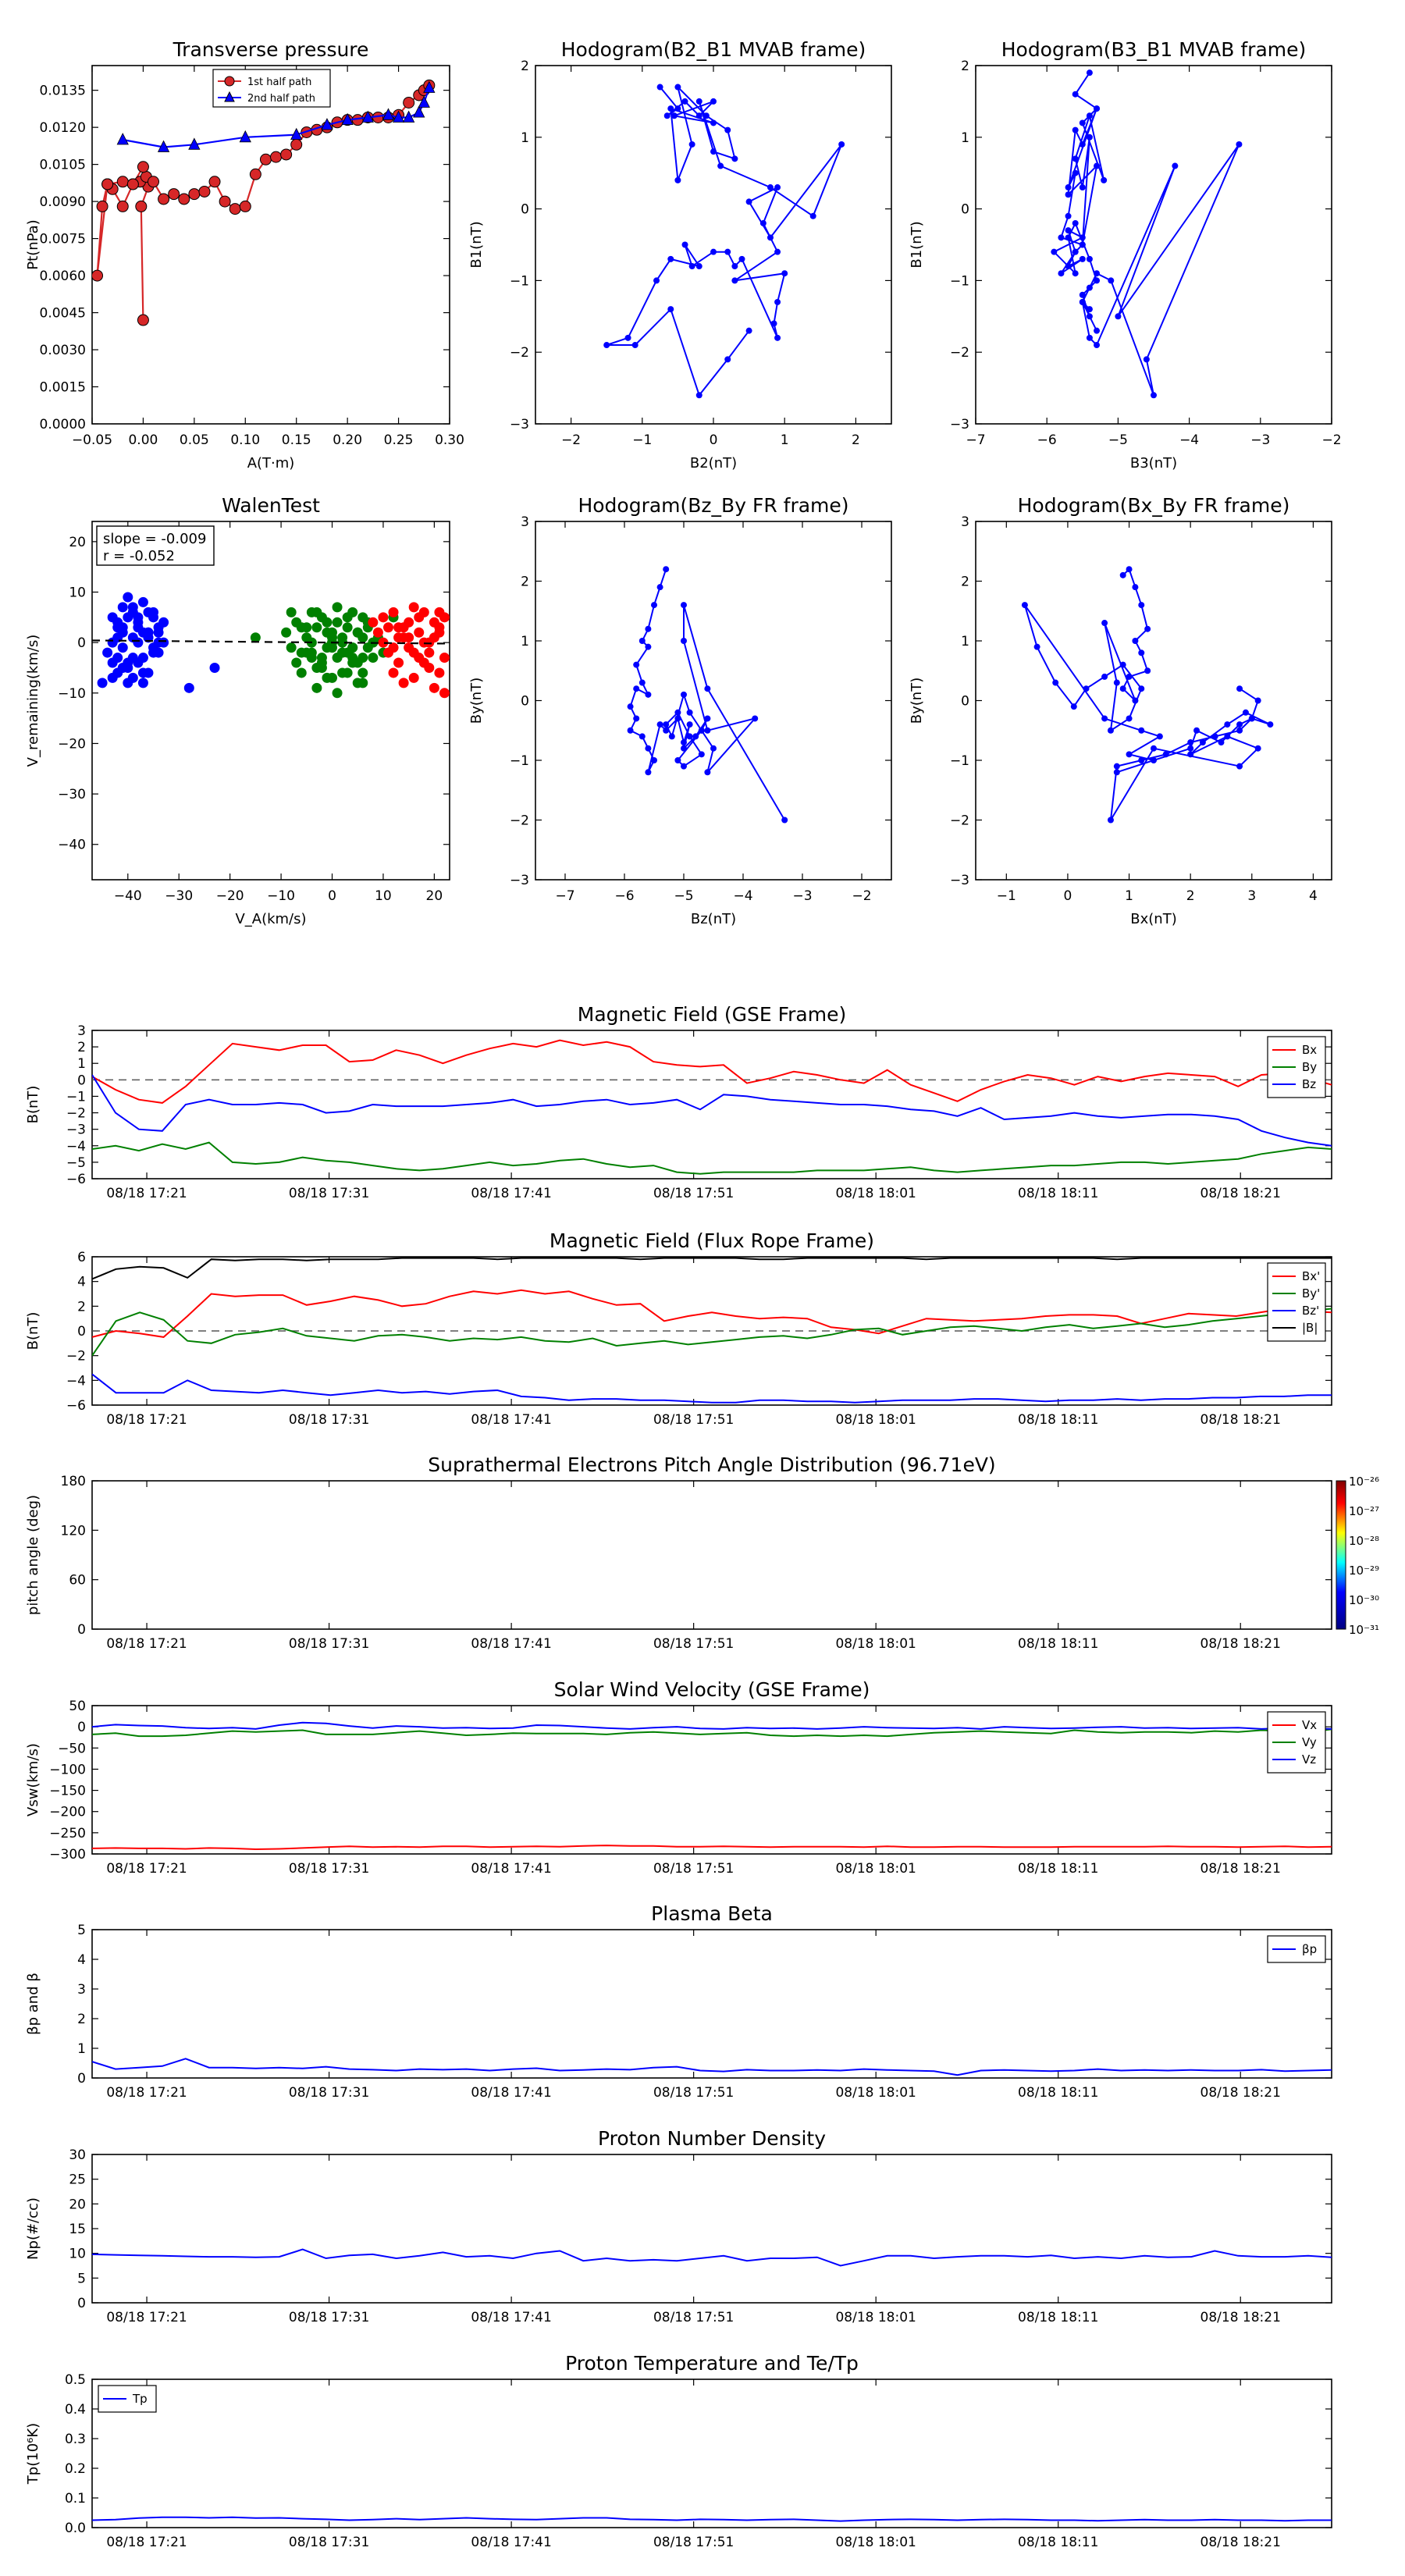 This screenshot has height=2576, width=1405. Describe the element at coordinates (1260, 440) in the screenshot. I see `h2-xtick-label: −3` at that location.